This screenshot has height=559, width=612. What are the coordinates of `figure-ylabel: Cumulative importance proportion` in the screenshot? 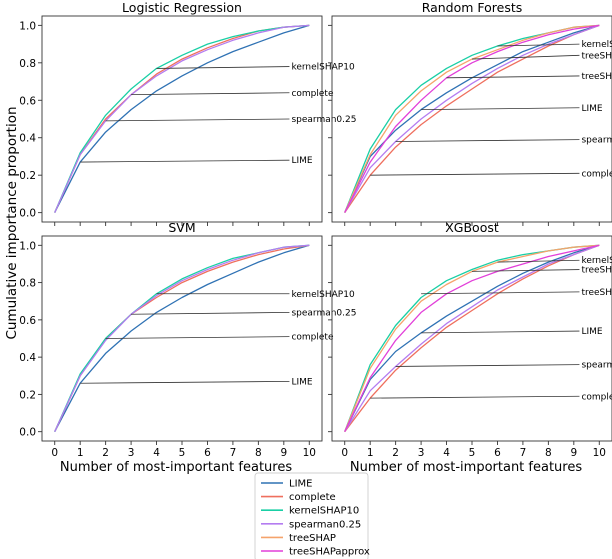 It's located at (12, 222).